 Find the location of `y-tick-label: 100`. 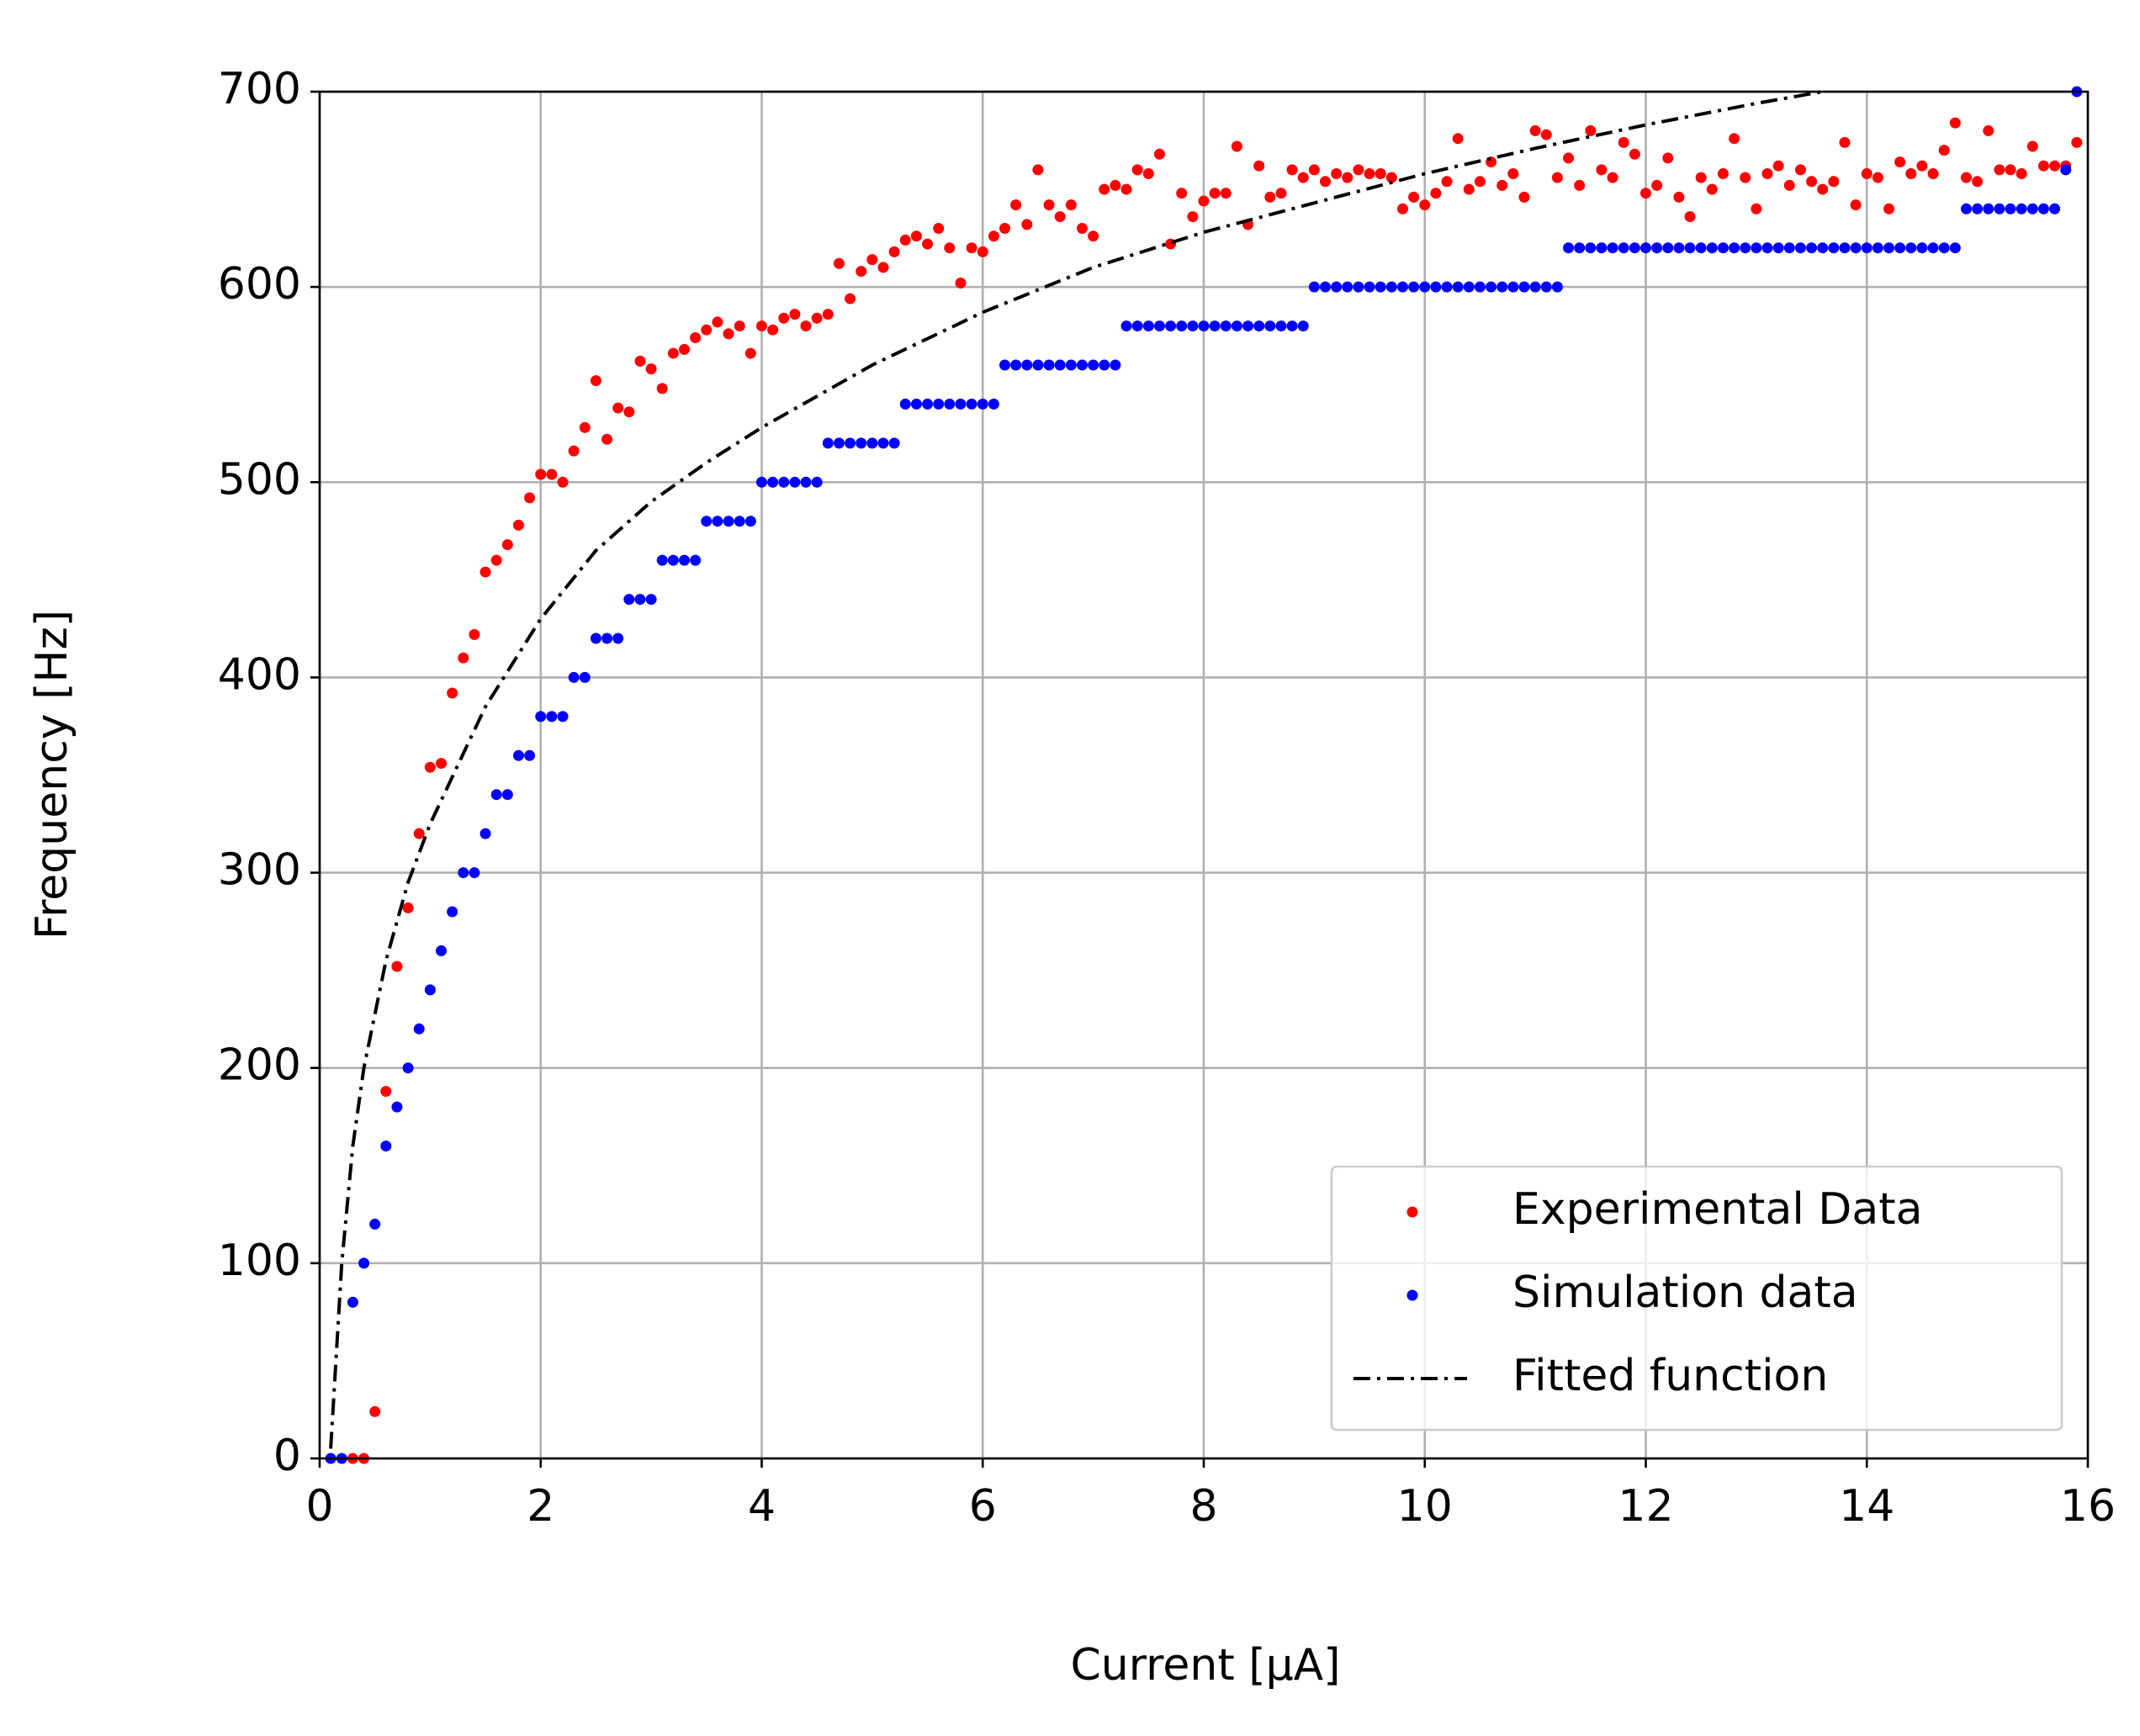

y-tick-label: 100 is located at coordinates (259, 1261).